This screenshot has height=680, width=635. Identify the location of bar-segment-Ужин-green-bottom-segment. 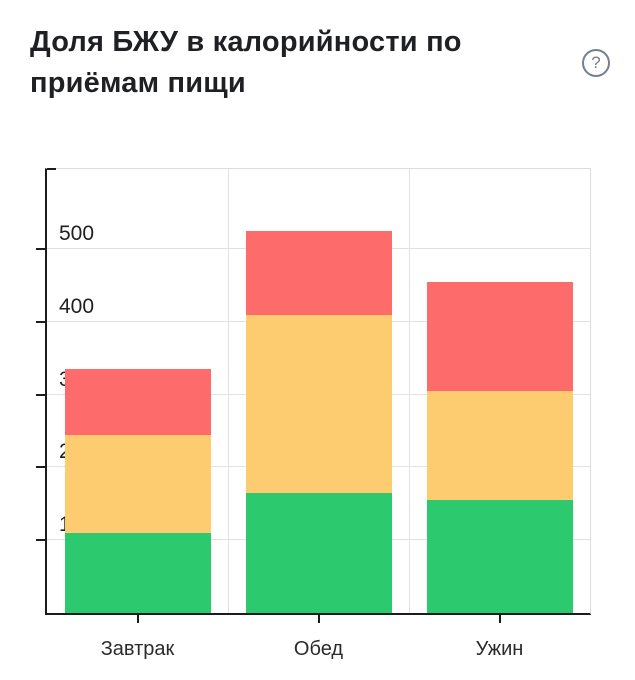
(499, 556).